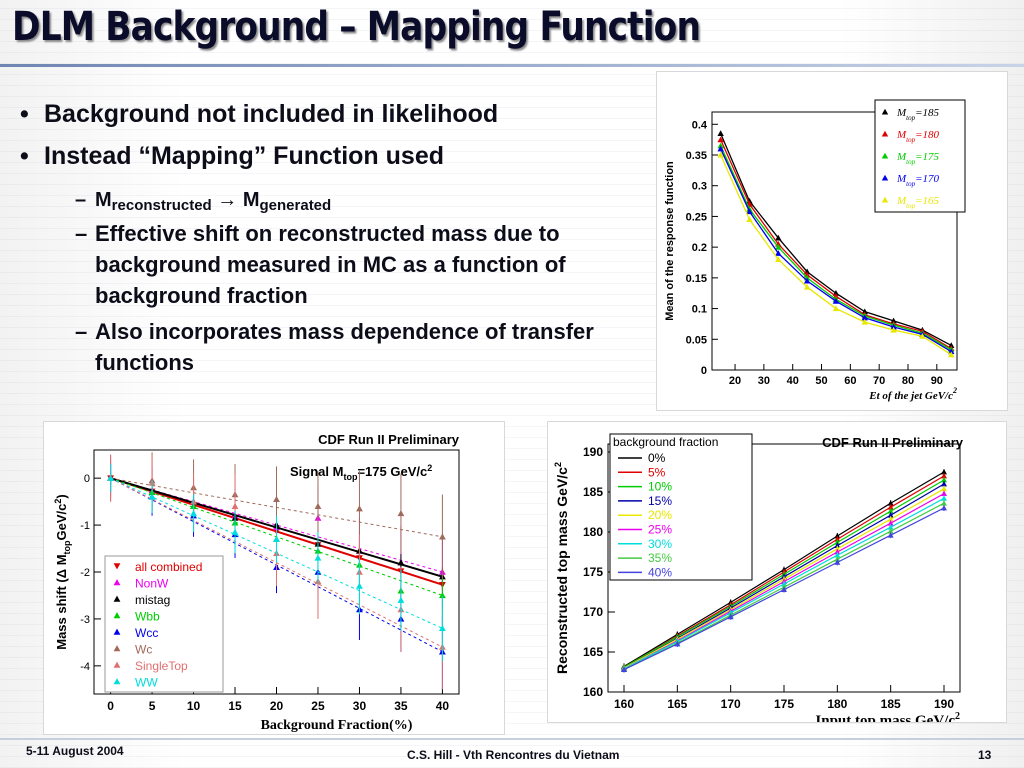 Image resolution: width=1024 pixels, height=768 pixels. I want to click on y-tick-label: -1, so click(85, 526).